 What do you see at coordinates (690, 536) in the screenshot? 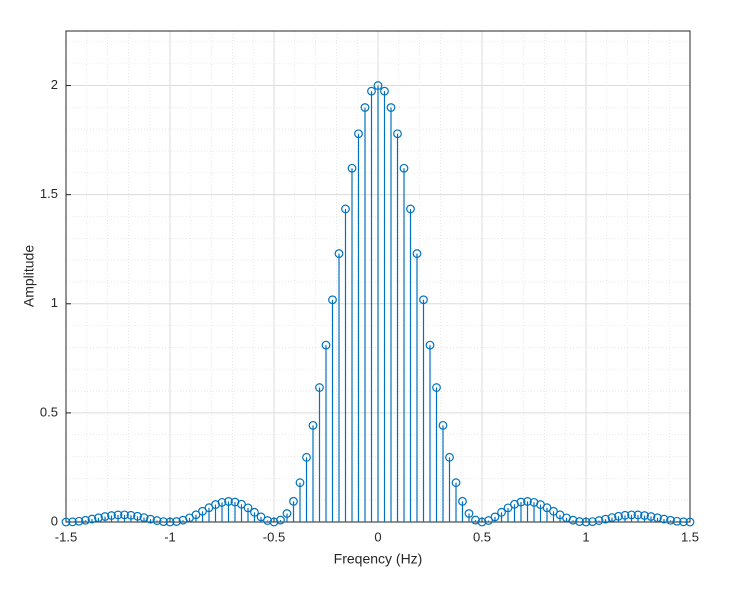
I see `x-tick-label: 1.5` at bounding box center [690, 536].